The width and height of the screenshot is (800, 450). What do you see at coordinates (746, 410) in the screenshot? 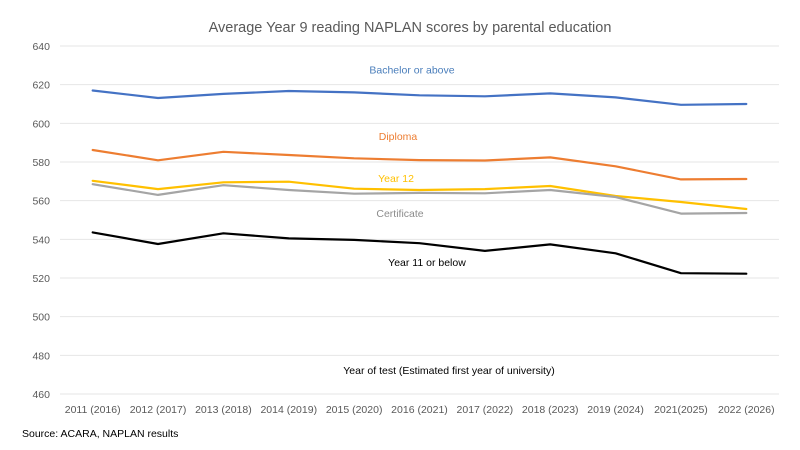
I see `x-tick-label: 2022 (2026)` at bounding box center [746, 410].